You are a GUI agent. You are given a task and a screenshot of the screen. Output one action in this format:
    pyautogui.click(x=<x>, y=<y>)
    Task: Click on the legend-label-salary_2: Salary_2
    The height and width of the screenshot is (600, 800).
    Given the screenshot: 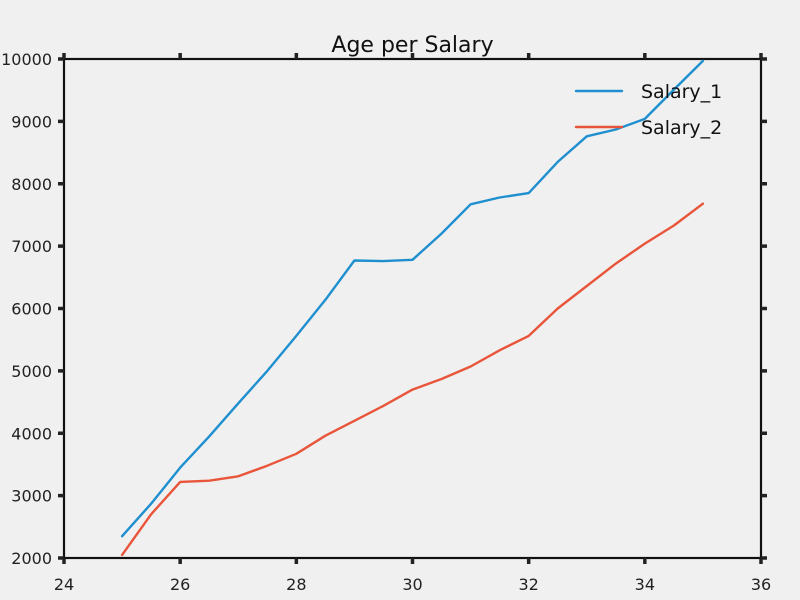 What is the action you would take?
    pyautogui.click(x=681, y=128)
    